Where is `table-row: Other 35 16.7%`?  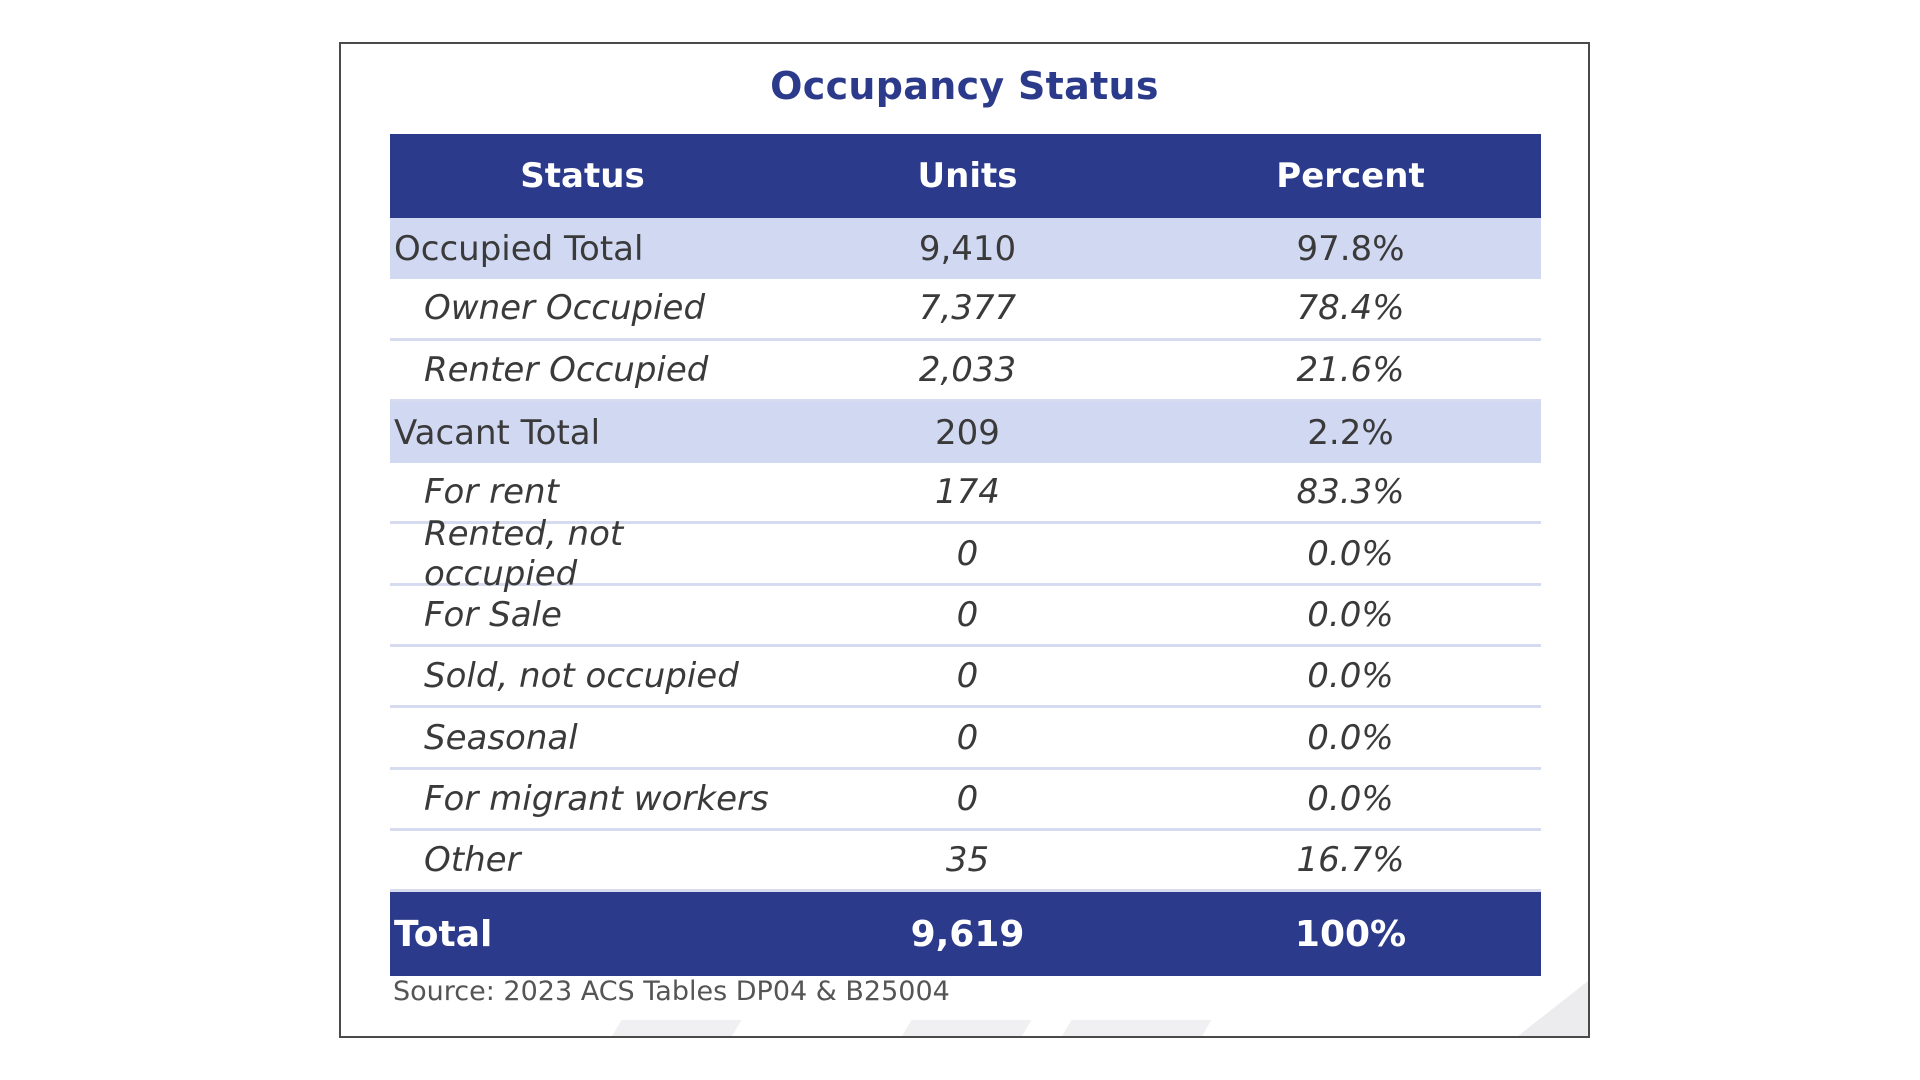
table-row: Other 35 16.7% is located at coordinates (965, 862).